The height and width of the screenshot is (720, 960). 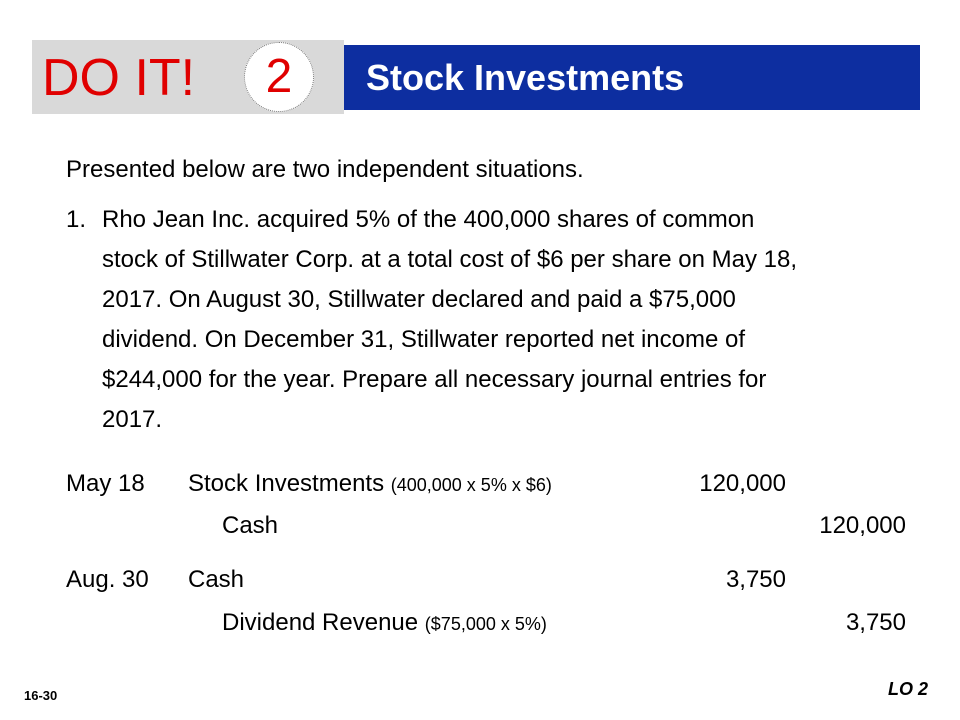 What do you see at coordinates (132, 419) in the screenshot?
I see `item-line: 2017.` at bounding box center [132, 419].